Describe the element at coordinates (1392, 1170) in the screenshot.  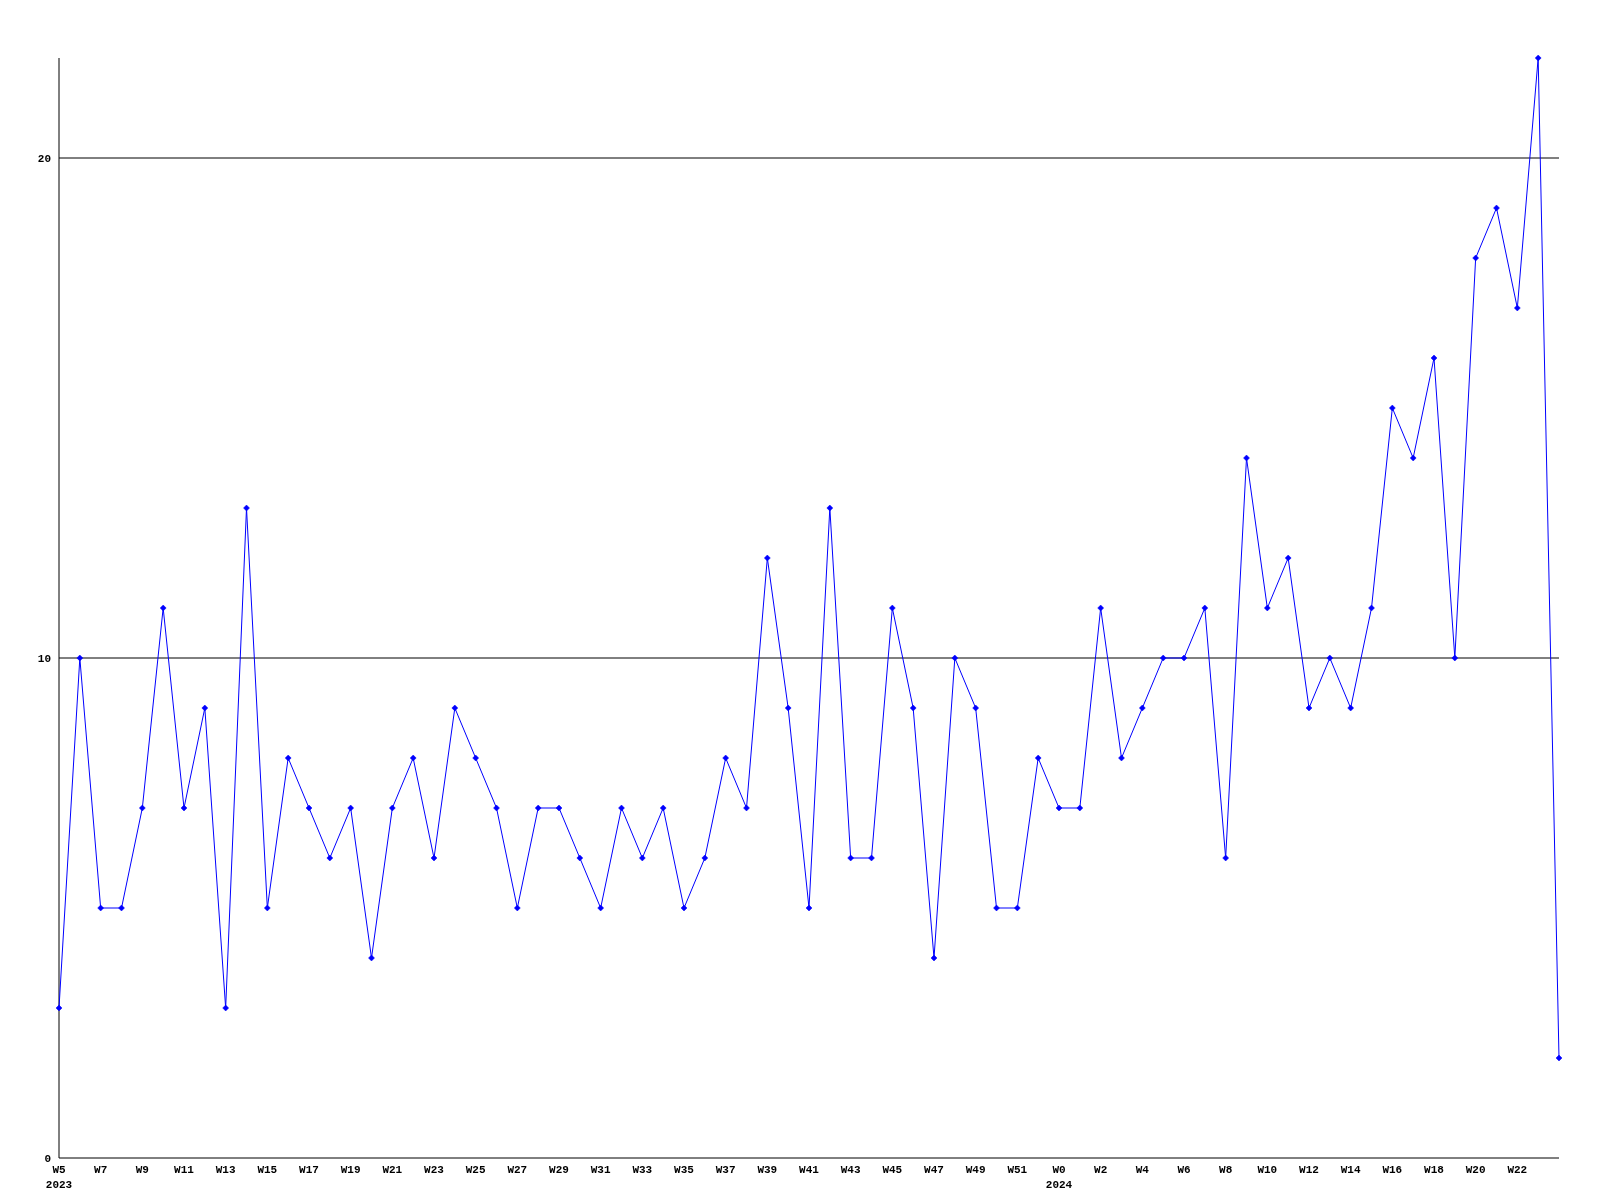
I see `x-tick-label: W16` at that location.